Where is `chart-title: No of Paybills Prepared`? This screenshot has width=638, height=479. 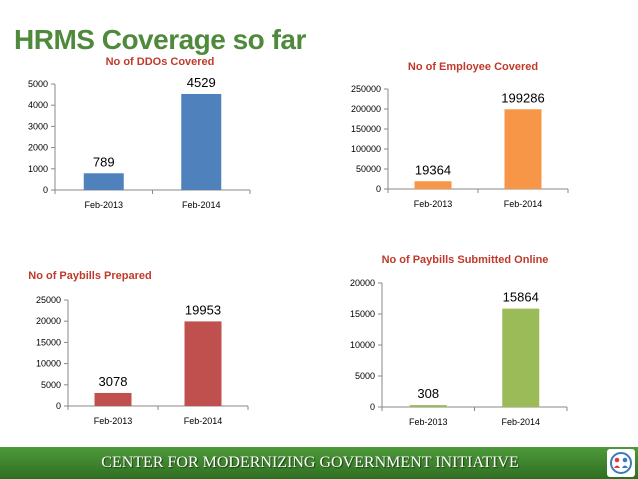 chart-title: No of Paybills Prepared is located at coordinates (89, 276).